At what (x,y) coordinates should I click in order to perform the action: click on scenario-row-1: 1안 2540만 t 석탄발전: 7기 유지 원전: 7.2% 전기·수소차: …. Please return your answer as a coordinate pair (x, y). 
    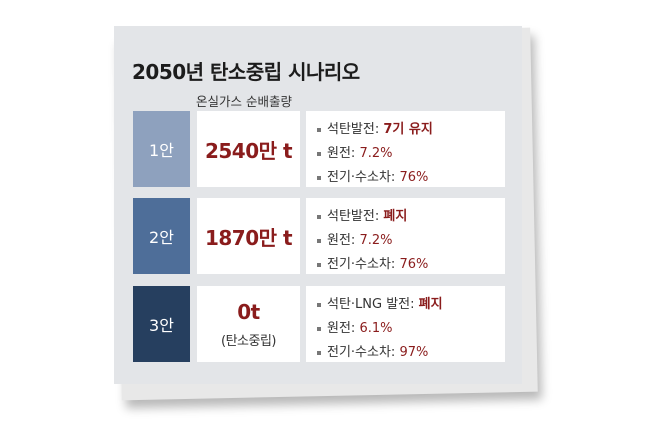
    Looking at the image, I should click on (319, 149).